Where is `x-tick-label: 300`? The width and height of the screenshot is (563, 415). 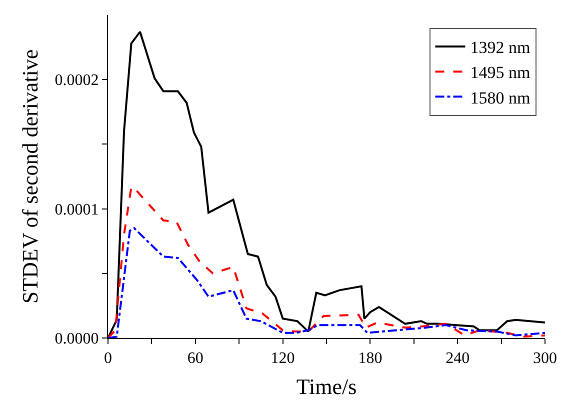
x-tick-label: 300 is located at coordinates (545, 359).